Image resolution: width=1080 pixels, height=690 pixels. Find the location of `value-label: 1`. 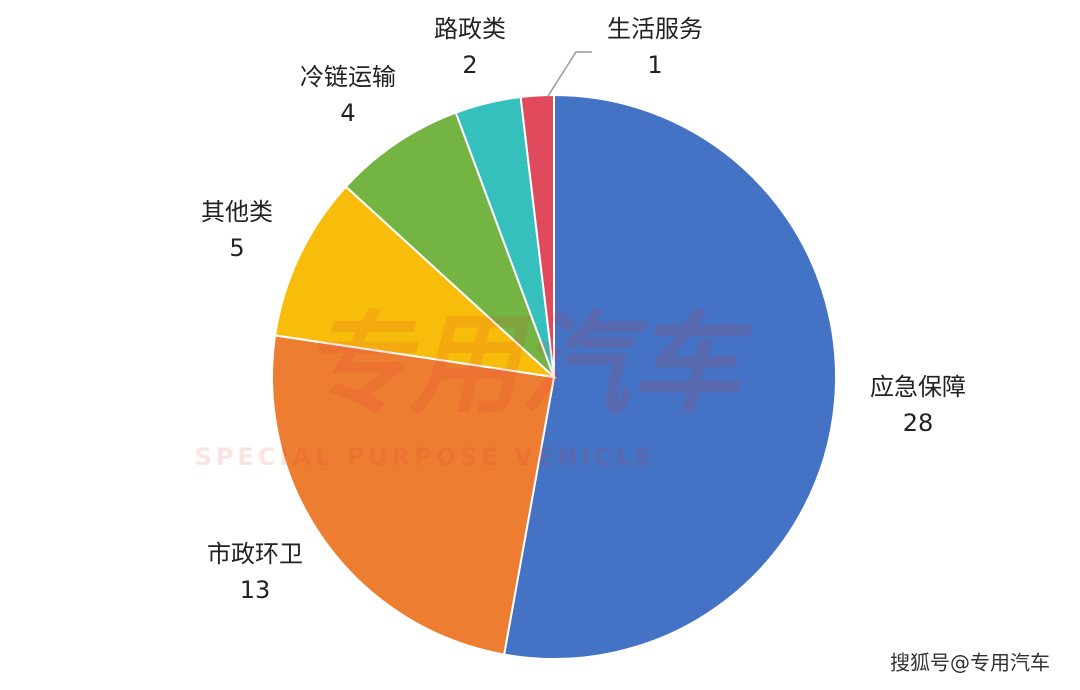

value-label: 1 is located at coordinates (654, 65).